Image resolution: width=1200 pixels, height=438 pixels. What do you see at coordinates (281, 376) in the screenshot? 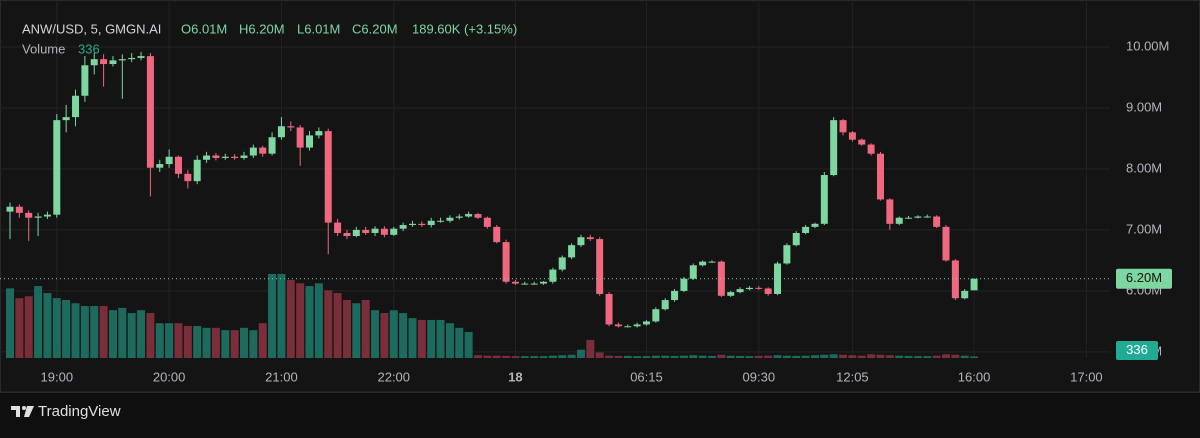
I see `x-tick-label: 21:00` at bounding box center [281, 376].